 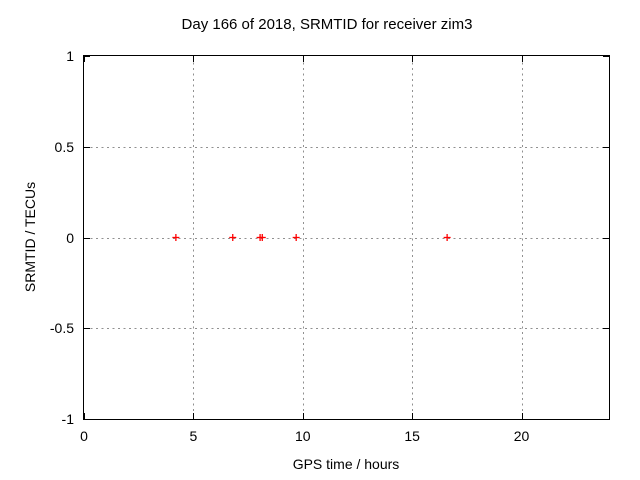 I want to click on y-tick-label: 0, so click(x=70, y=237).